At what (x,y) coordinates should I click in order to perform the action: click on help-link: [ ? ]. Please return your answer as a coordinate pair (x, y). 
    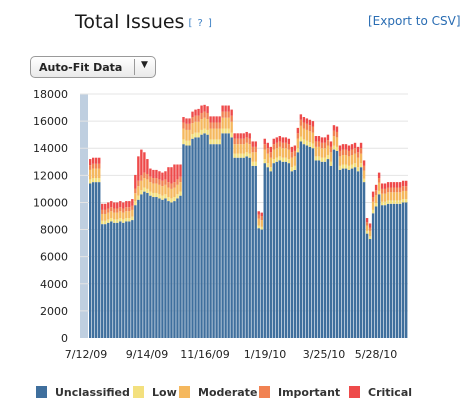
    Looking at the image, I should click on (200, 23).